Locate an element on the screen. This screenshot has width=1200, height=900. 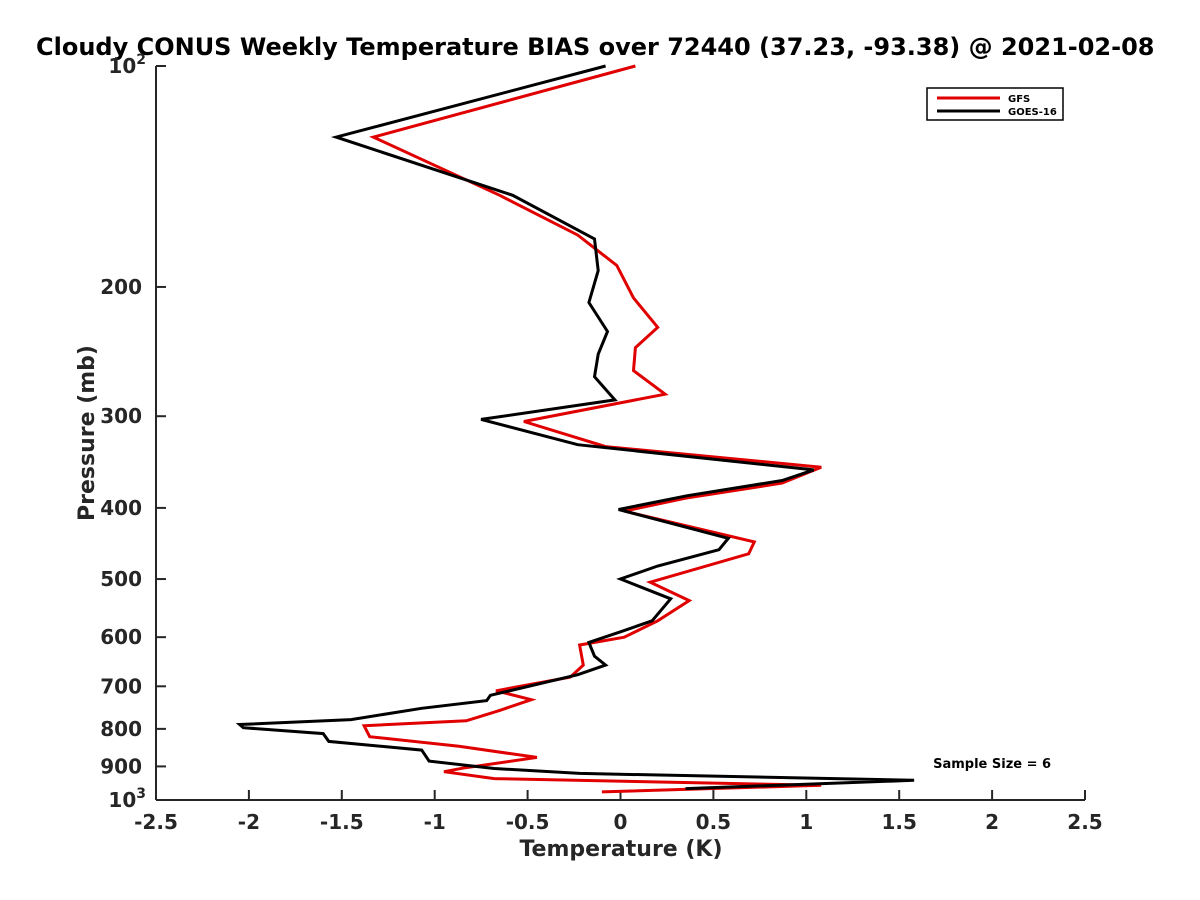
x-tick-label: -1 is located at coordinates (435, 822).